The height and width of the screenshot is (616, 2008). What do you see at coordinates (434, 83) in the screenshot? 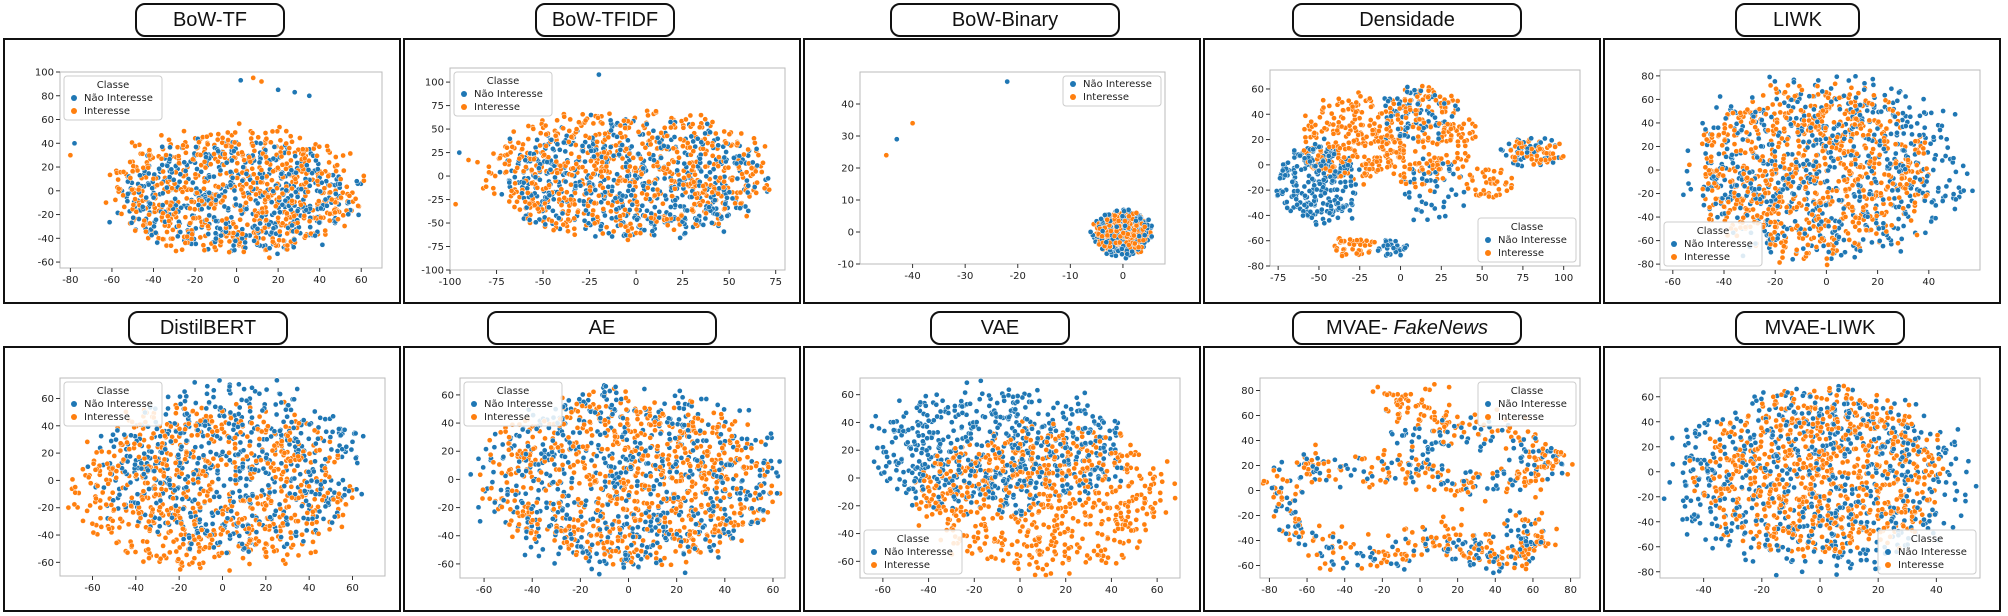
I see `y-tick-label: 100` at bounding box center [434, 83].